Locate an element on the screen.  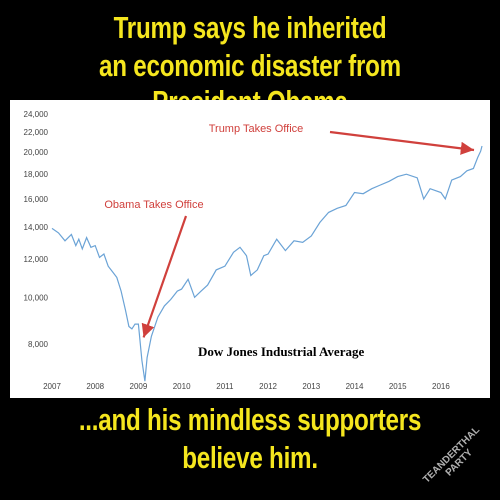
x-tick-label: 2016 is located at coordinates (441, 386).